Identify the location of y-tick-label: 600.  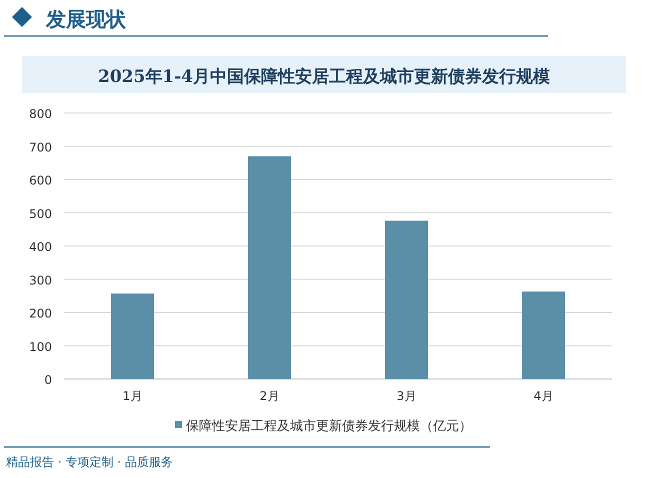
(40, 181).